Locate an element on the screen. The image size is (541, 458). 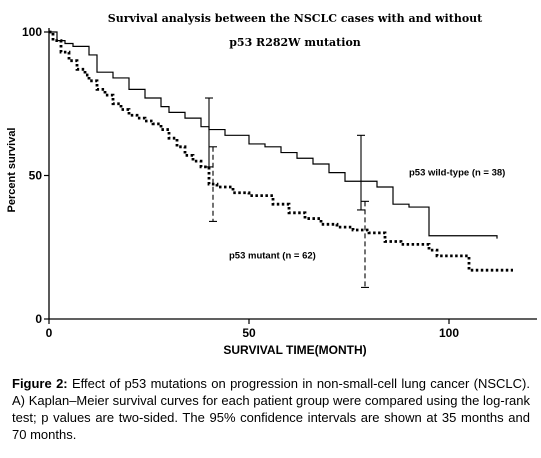
y-tick-label: 100 is located at coordinates (32, 32).